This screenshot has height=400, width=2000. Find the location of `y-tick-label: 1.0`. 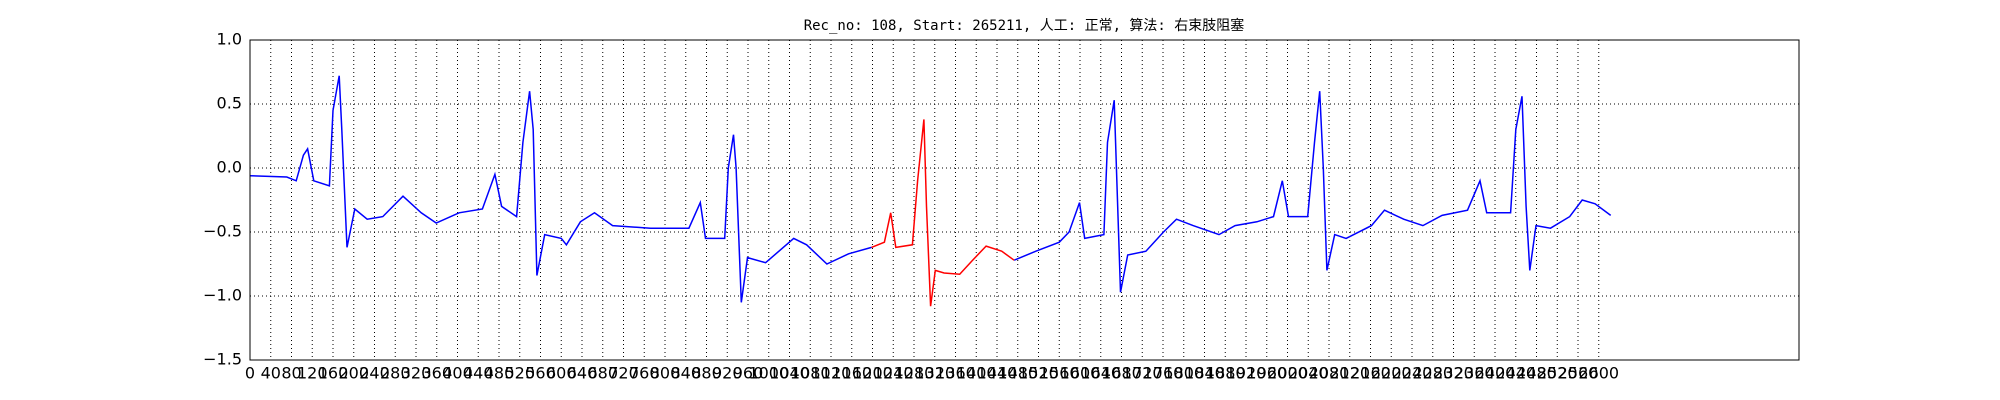

y-tick-label: 1.0 is located at coordinates (229, 39).